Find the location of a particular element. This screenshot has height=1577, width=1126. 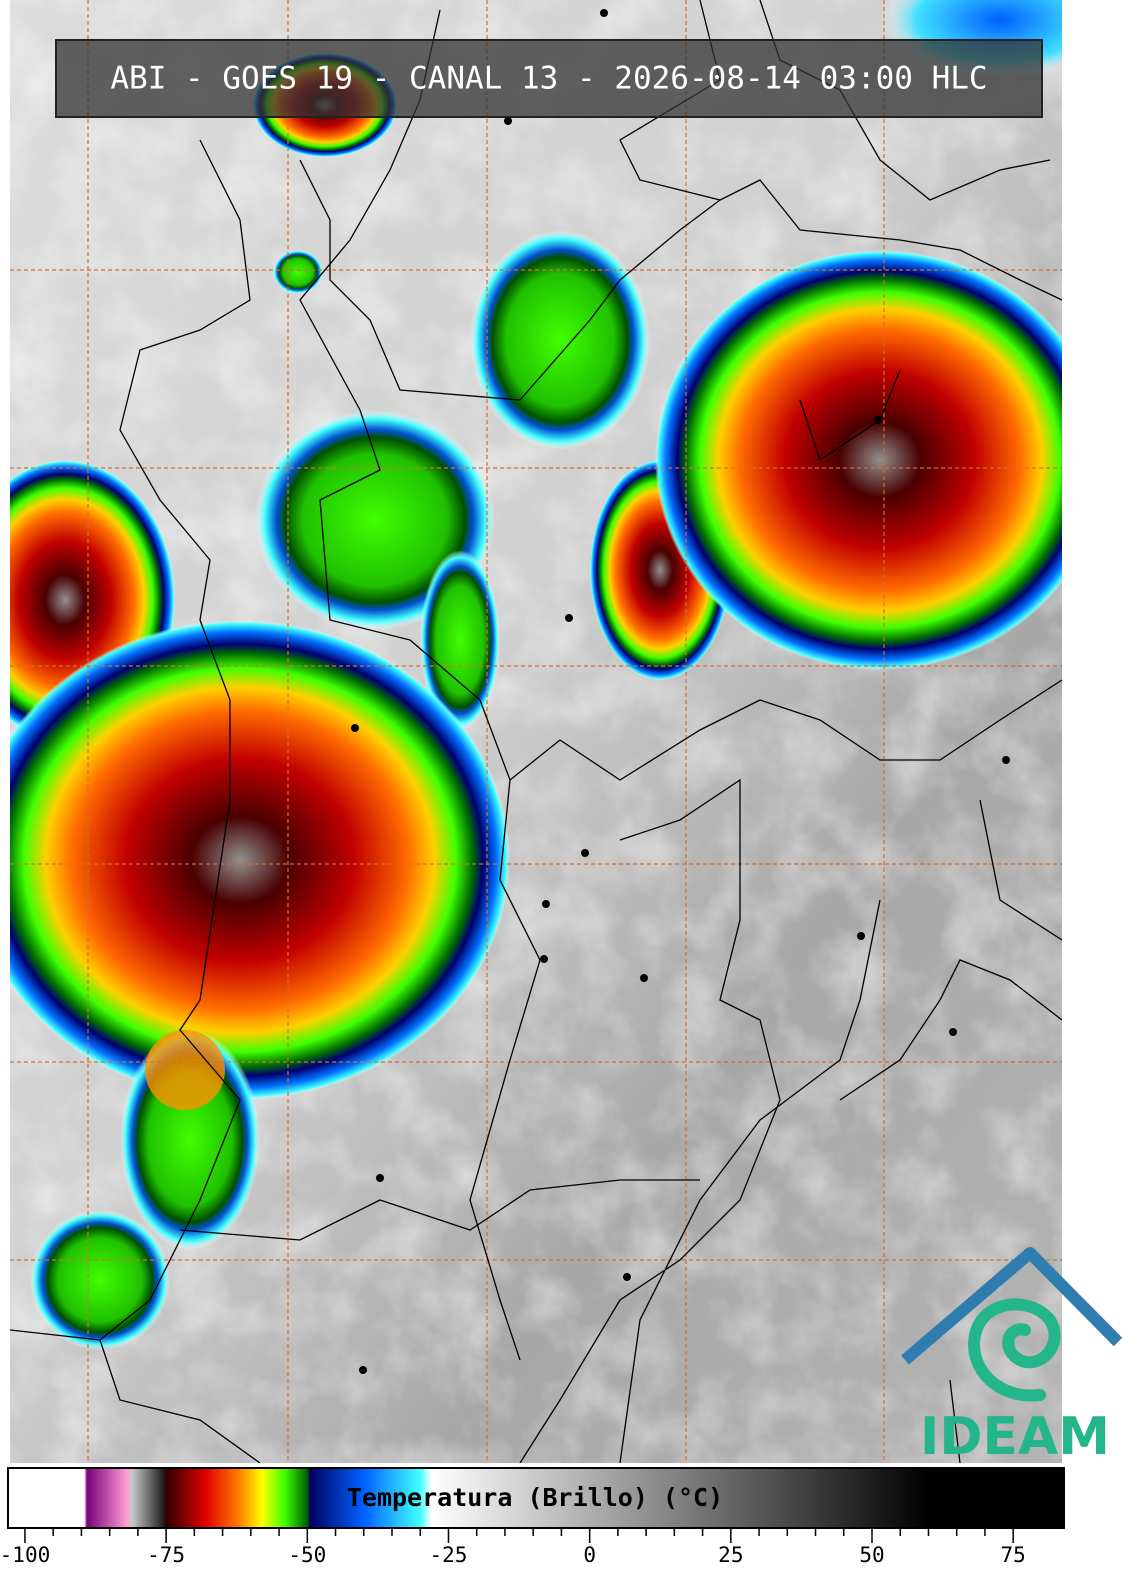

tick-label: 50 is located at coordinates (871, 1555).